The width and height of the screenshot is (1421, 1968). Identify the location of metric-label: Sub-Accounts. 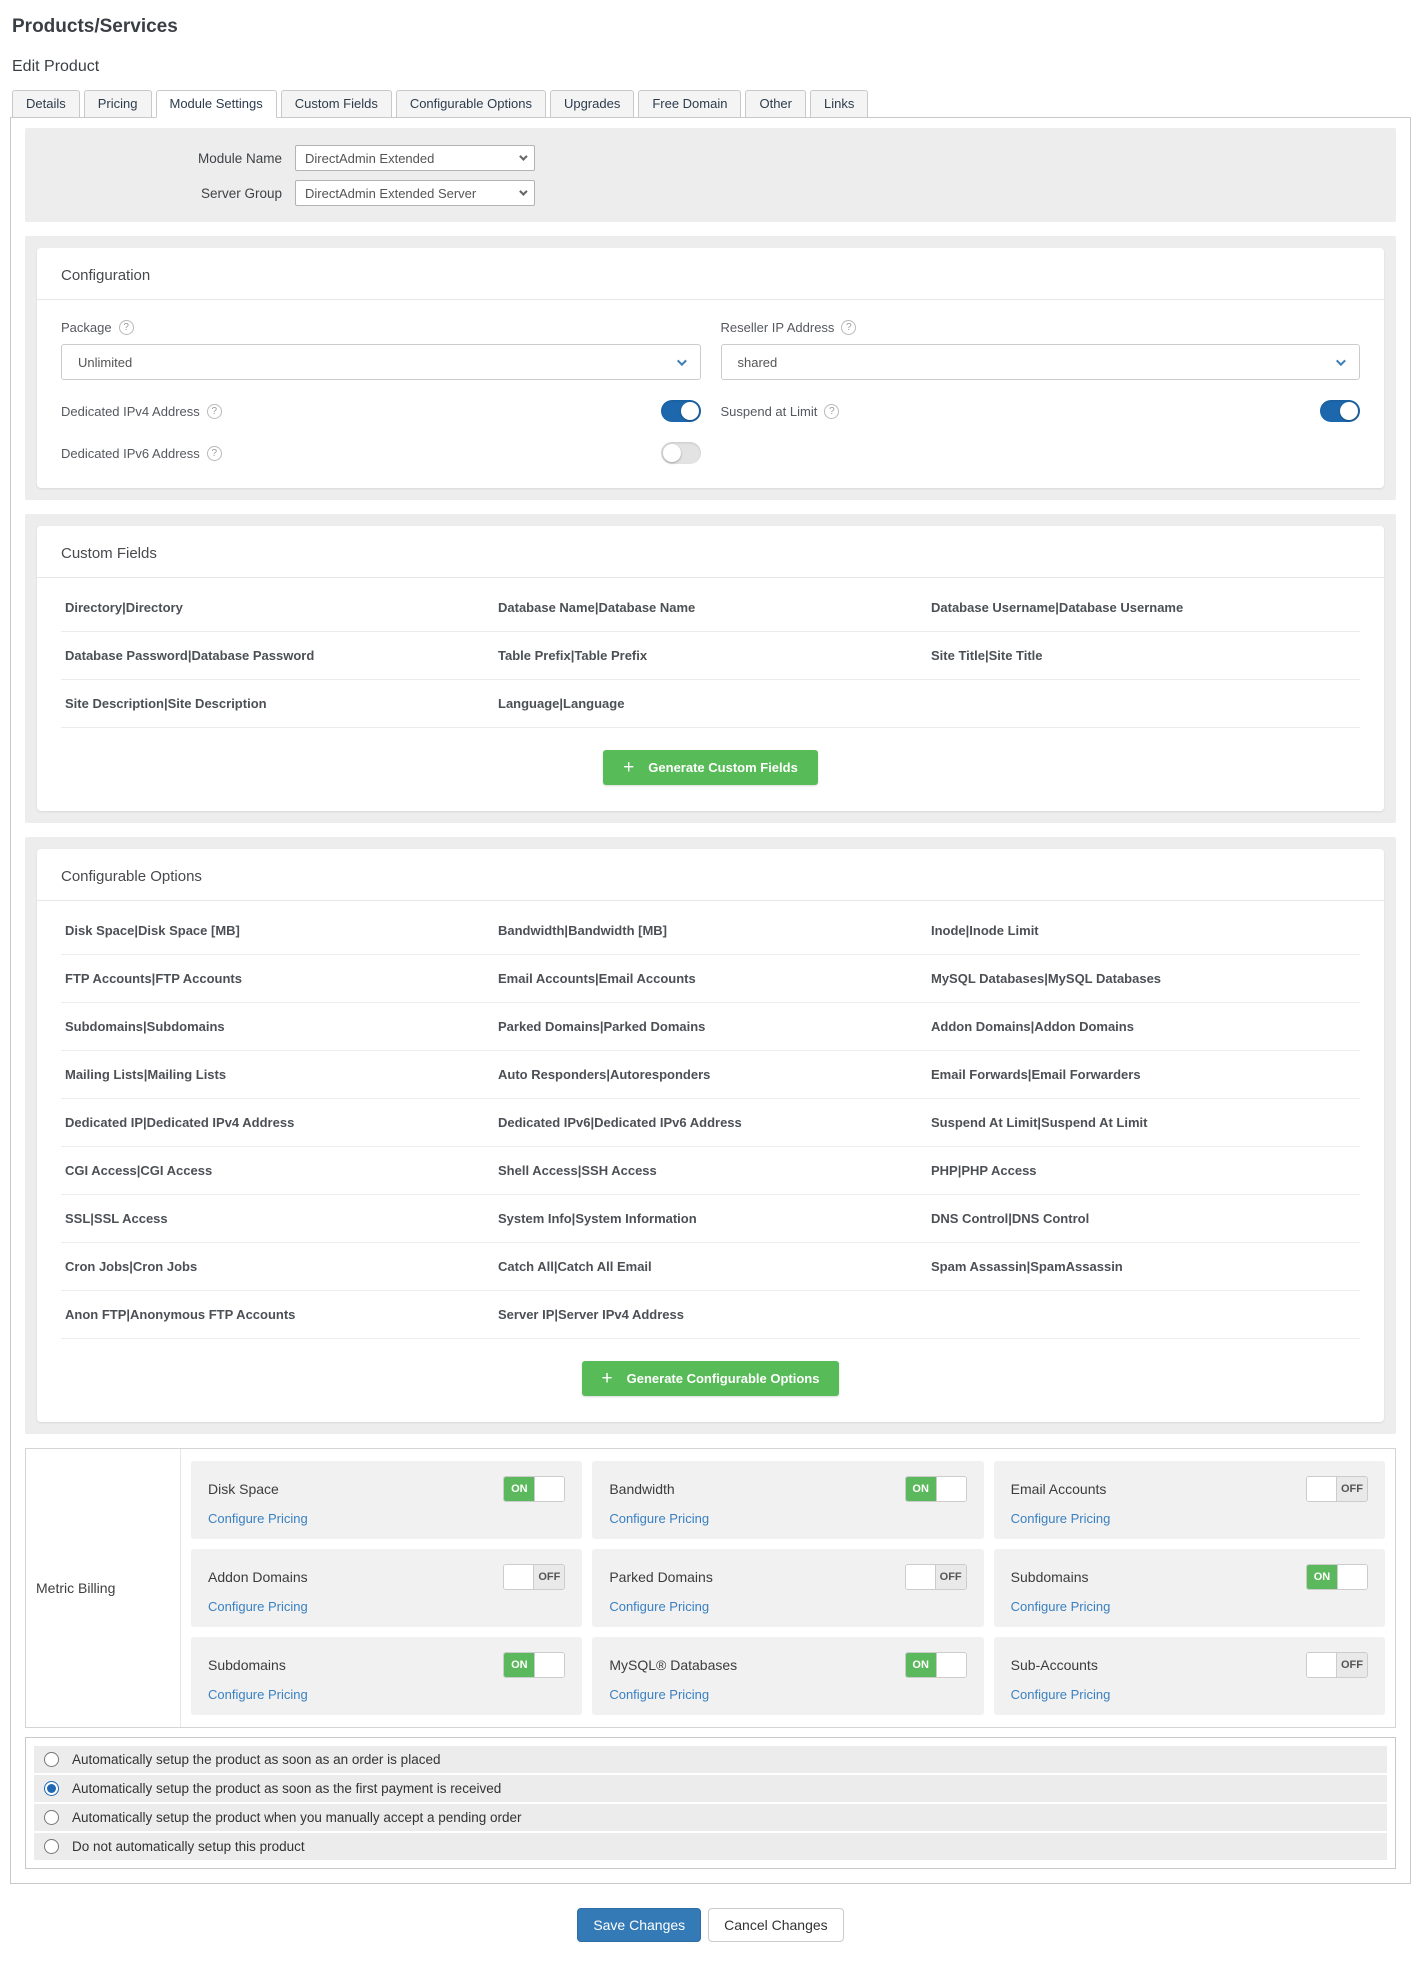
(1054, 1665).